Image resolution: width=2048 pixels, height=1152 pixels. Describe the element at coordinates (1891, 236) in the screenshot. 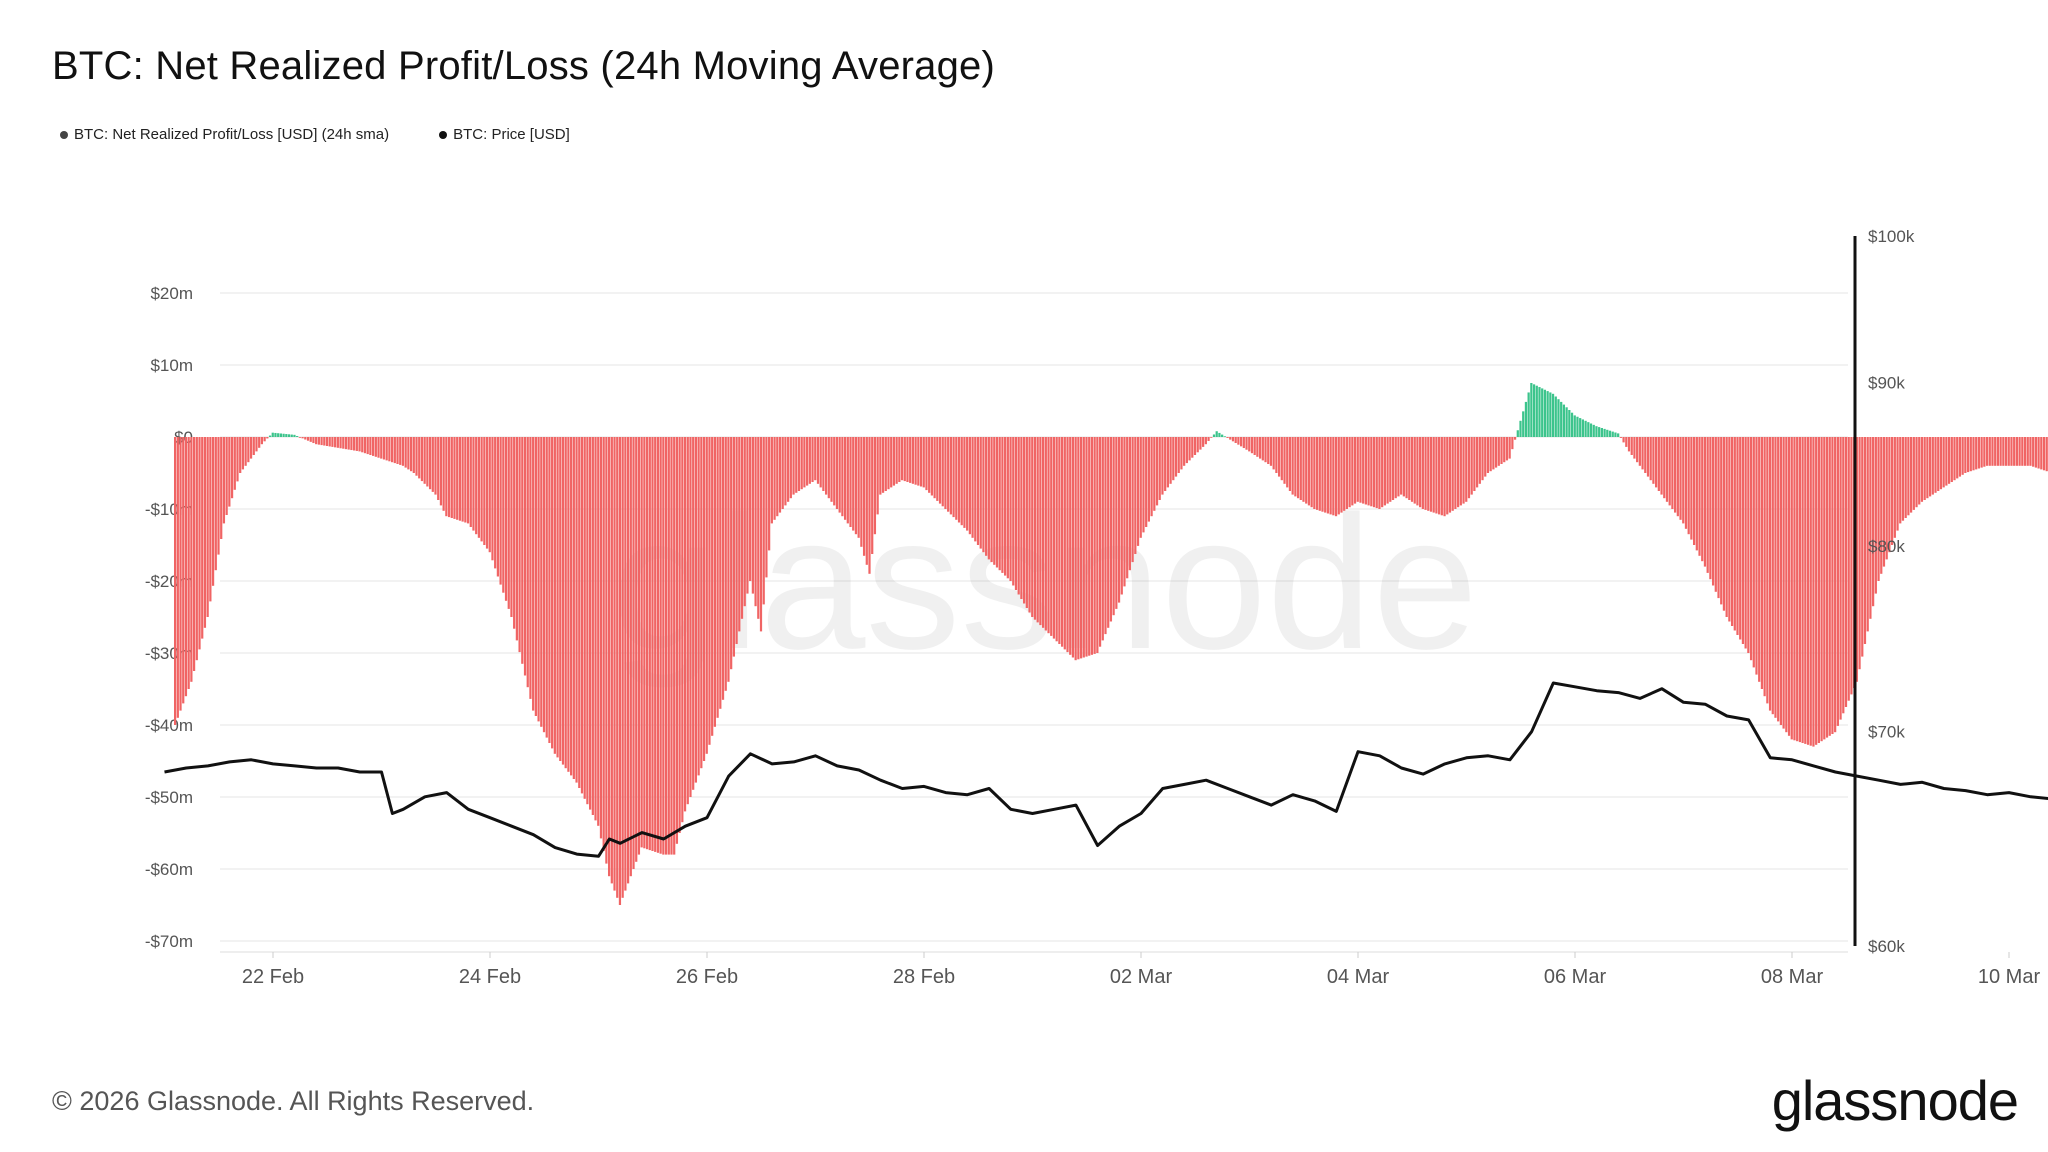

I see `right-tick-label: $100k` at that location.